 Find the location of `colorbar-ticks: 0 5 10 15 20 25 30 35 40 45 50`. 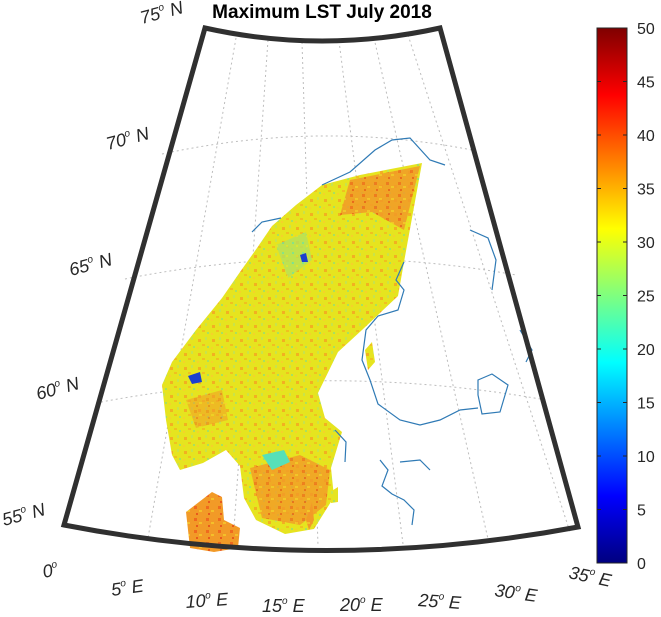

colorbar-ticks: 0 5 10 15 20 25 30 35 40 45 50 is located at coordinates (626, 297).